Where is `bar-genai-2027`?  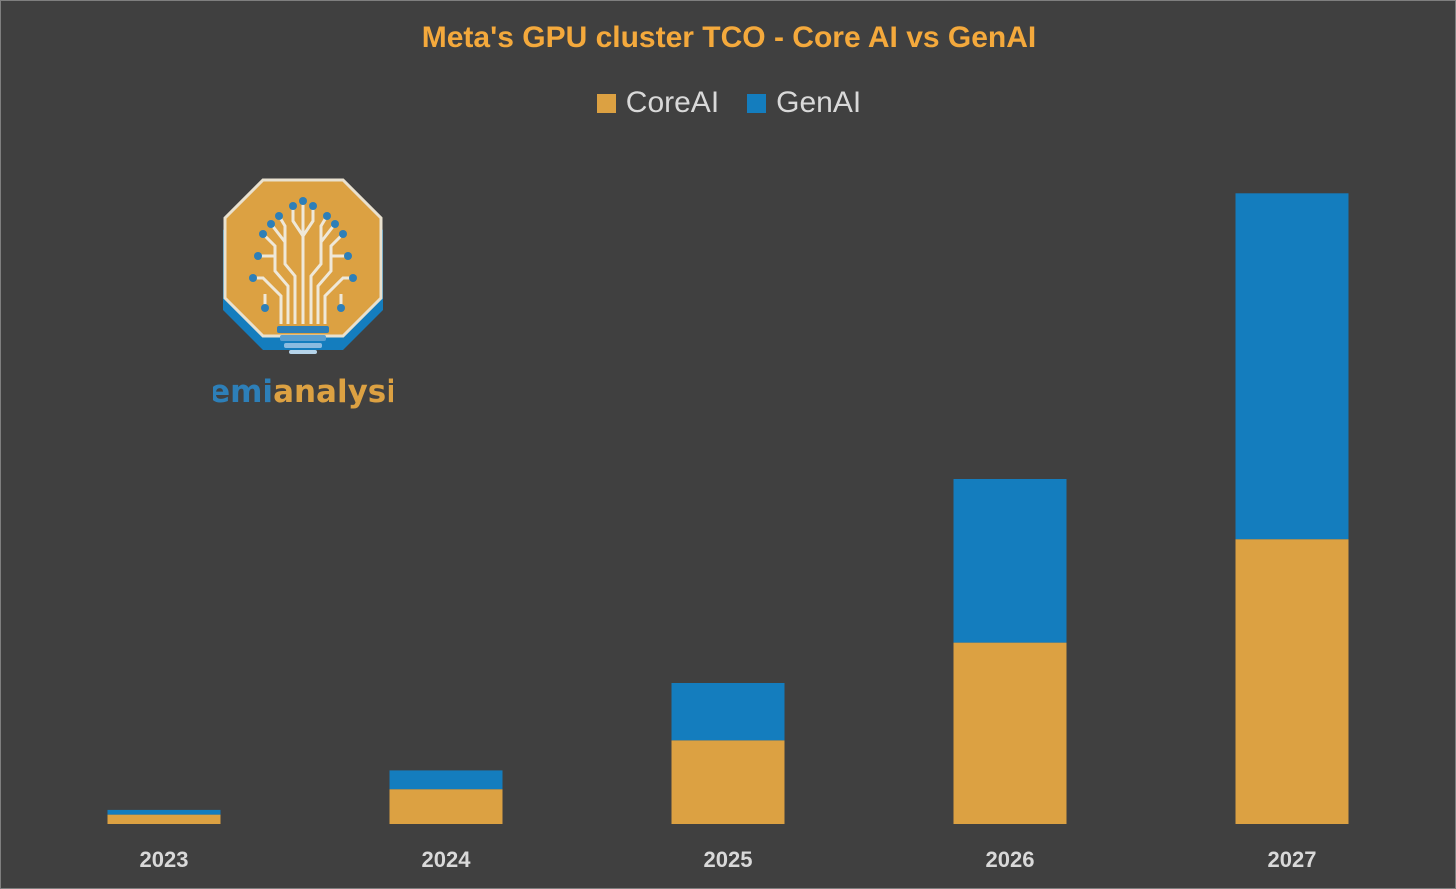 bar-genai-2027 is located at coordinates (1292, 366).